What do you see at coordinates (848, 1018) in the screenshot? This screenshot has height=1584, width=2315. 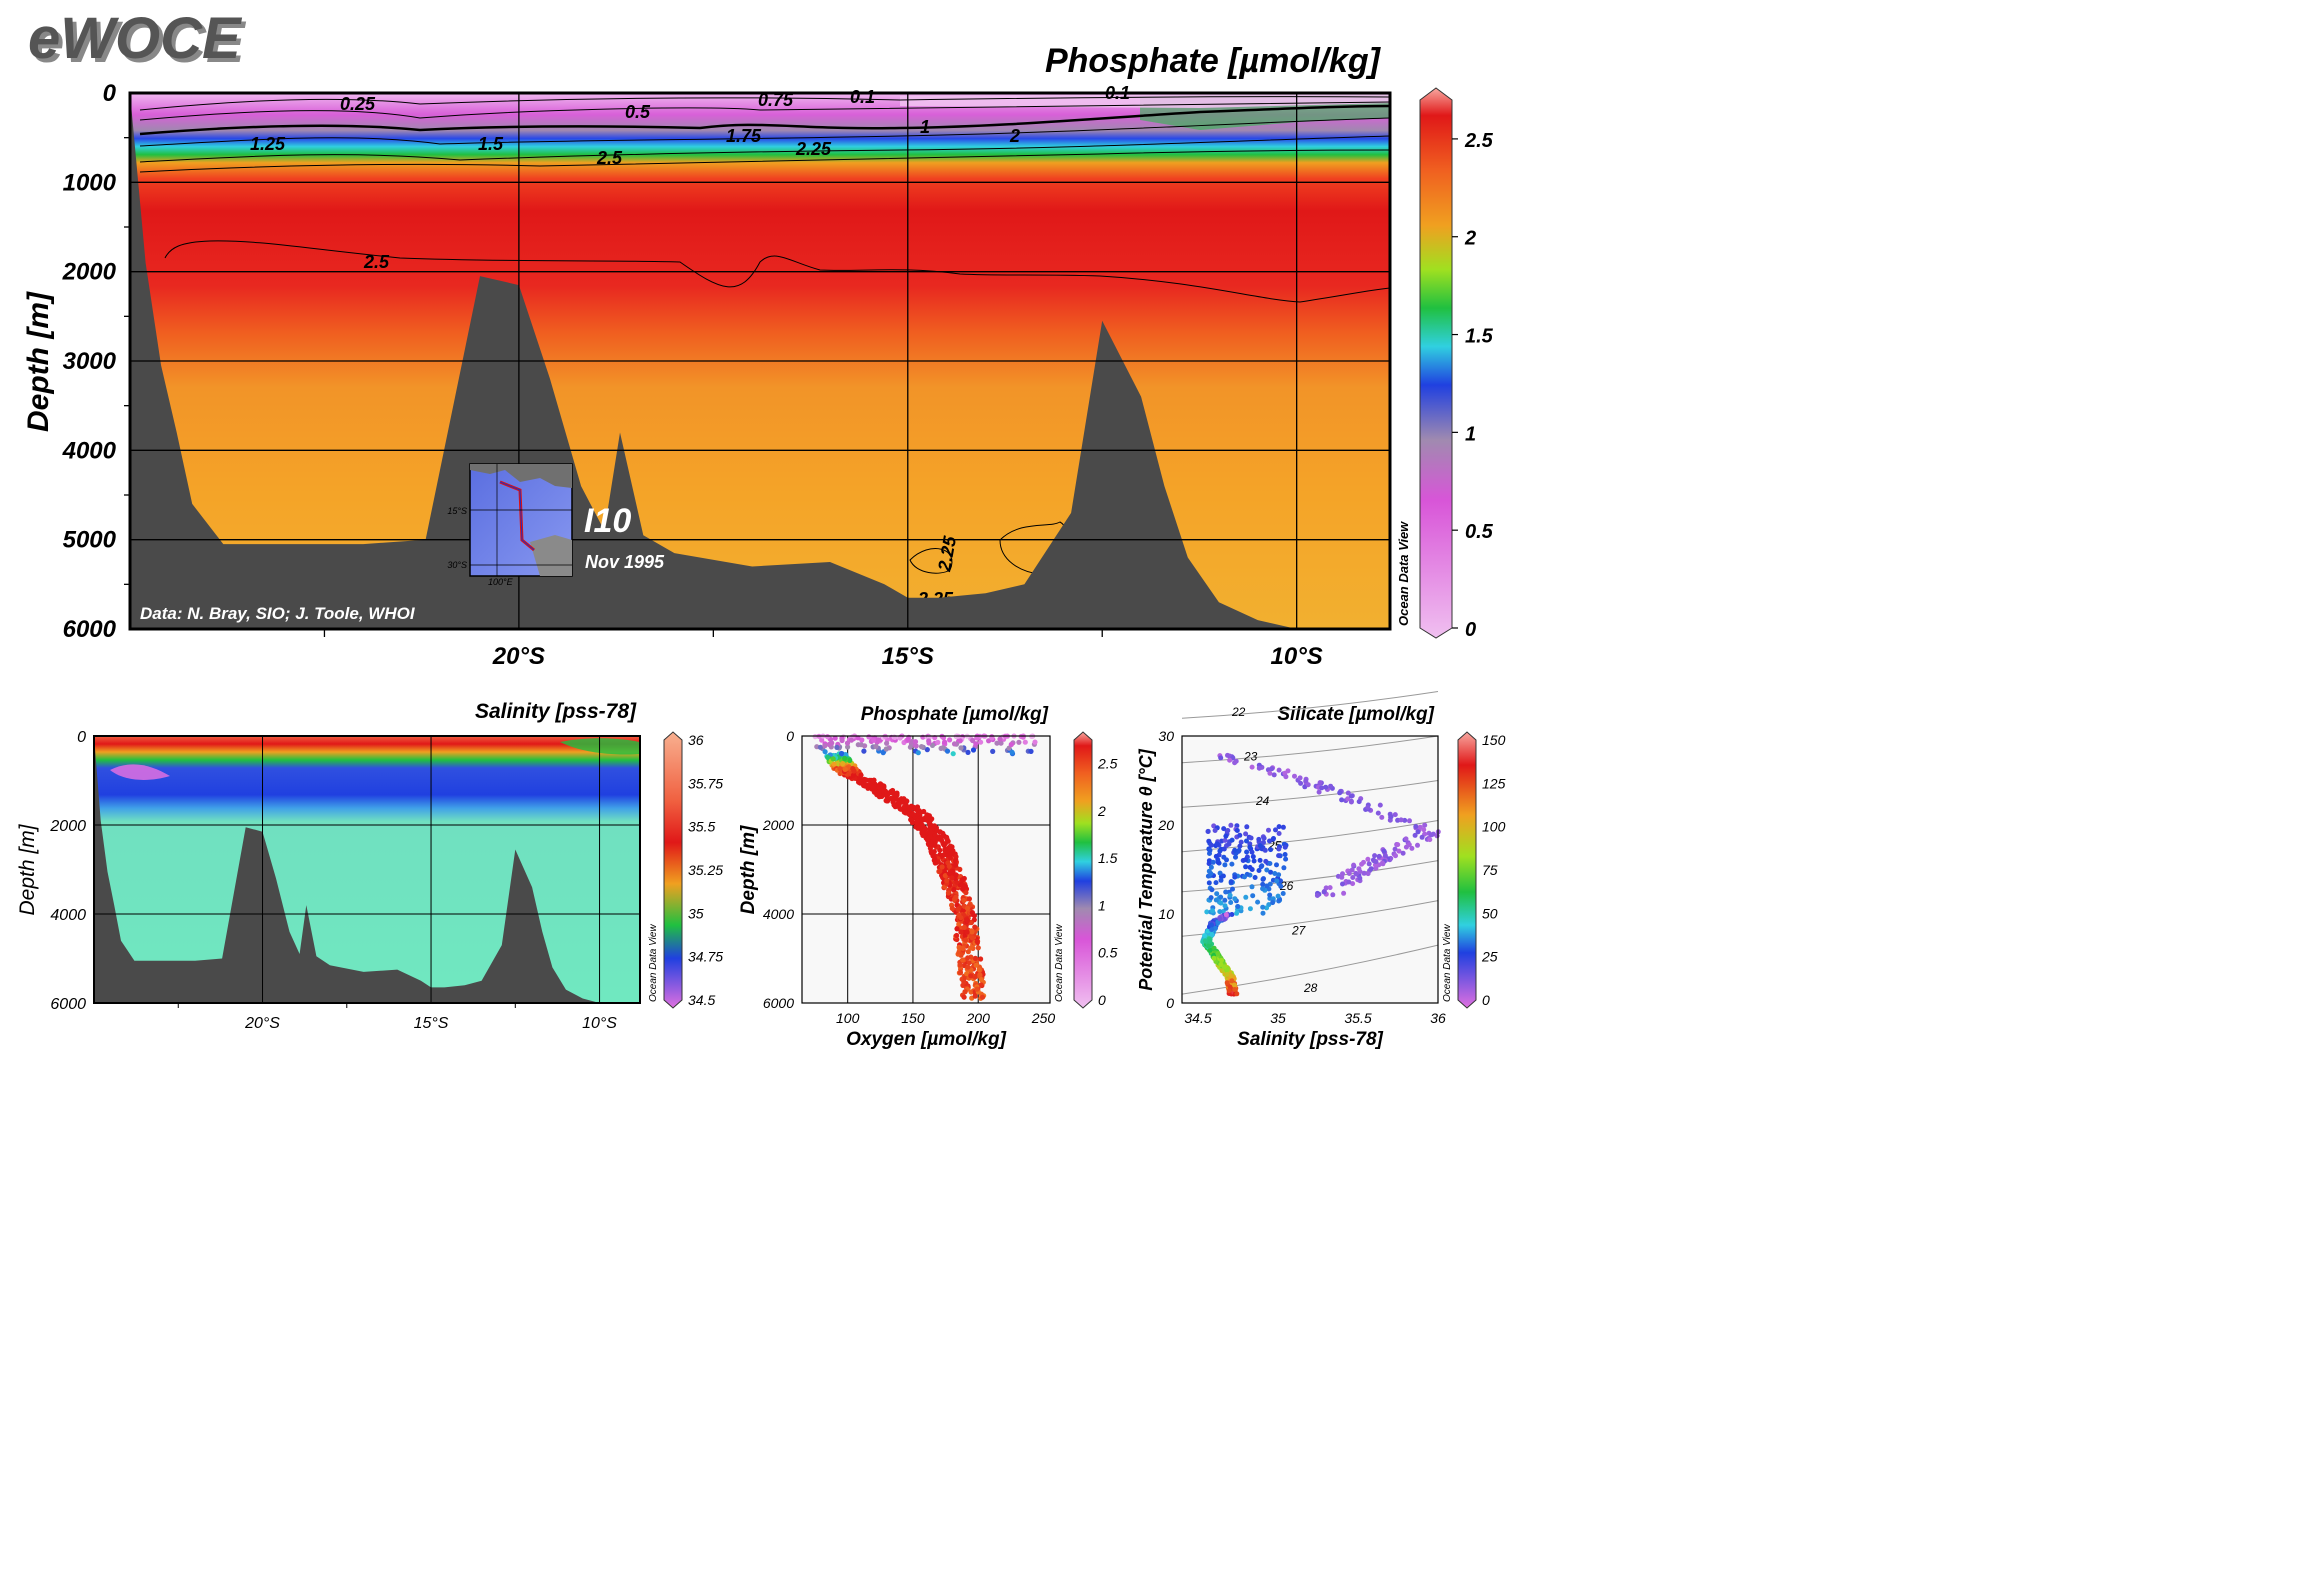 I see `oxygen-x-tick-label: 100` at bounding box center [848, 1018].